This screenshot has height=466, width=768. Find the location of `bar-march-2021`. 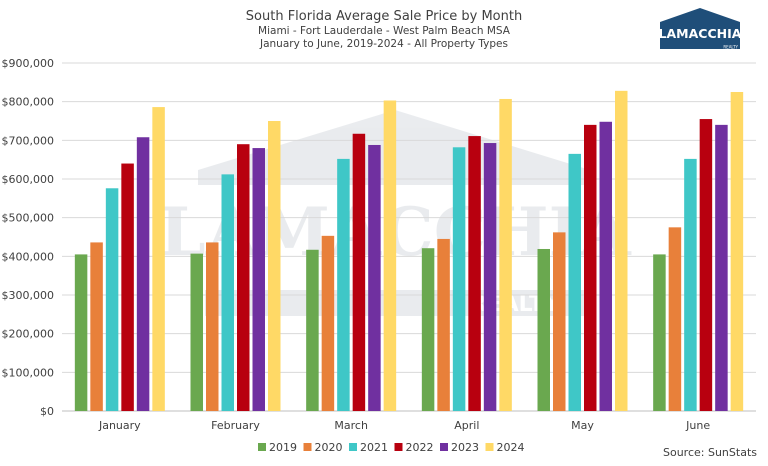

bar-march-2021 is located at coordinates (343, 284).